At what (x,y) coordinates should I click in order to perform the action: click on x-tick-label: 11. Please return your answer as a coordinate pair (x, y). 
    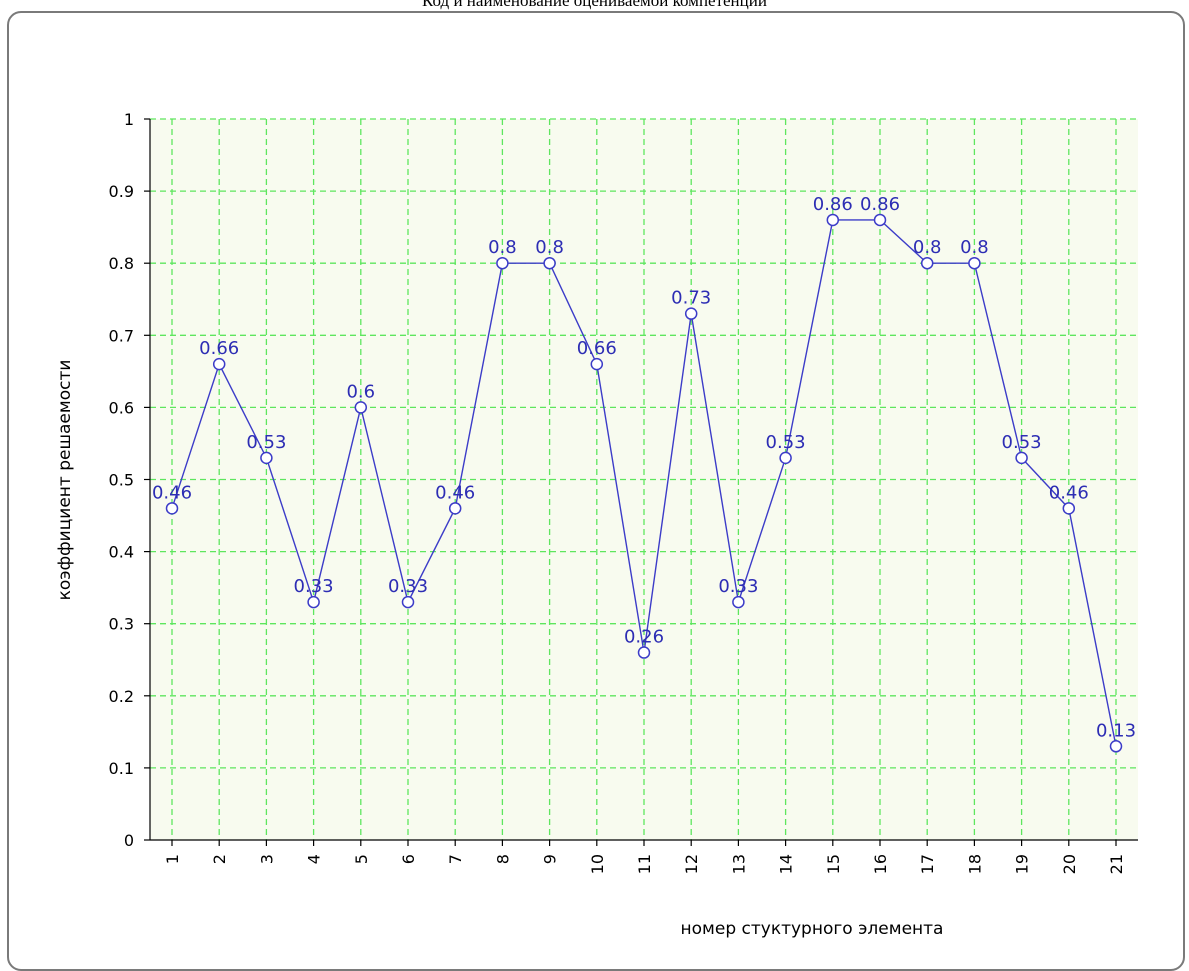
    Looking at the image, I should click on (644, 864).